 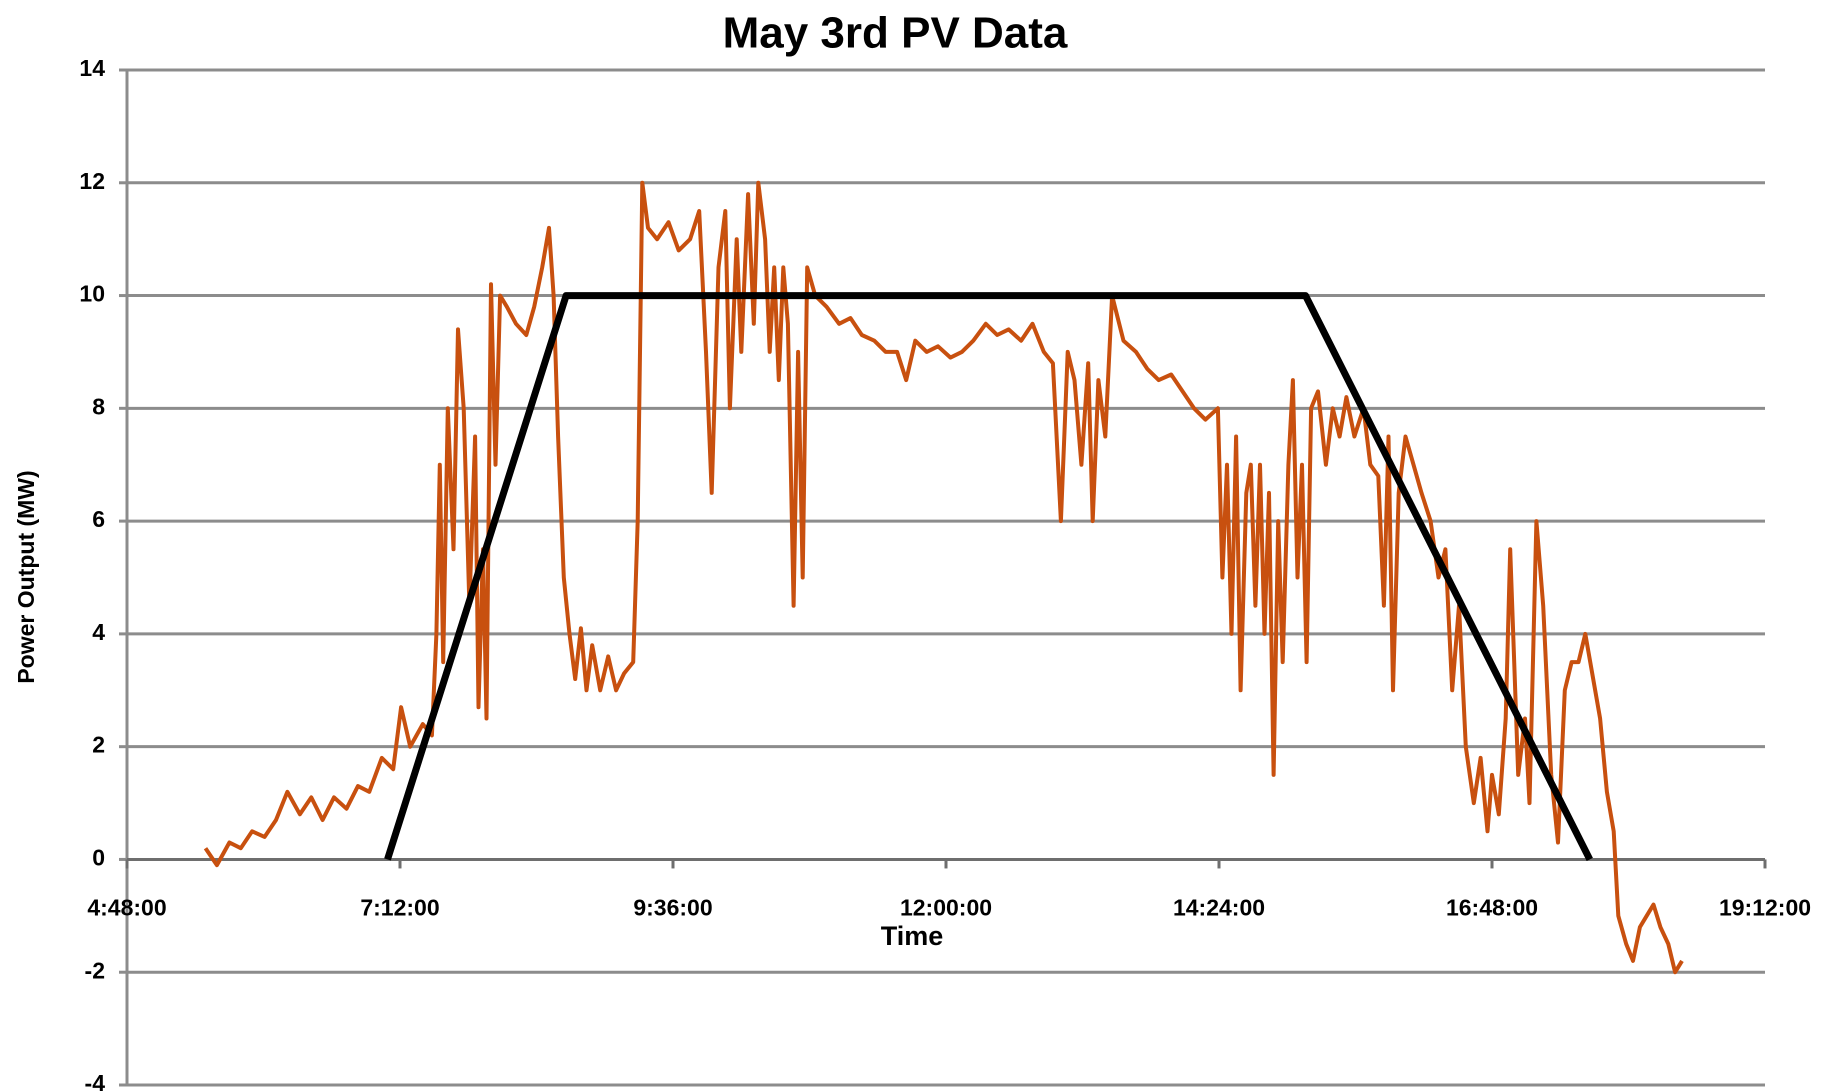 What do you see at coordinates (126, 908) in the screenshot?
I see `x-tick-label: 4:48:00` at bounding box center [126, 908].